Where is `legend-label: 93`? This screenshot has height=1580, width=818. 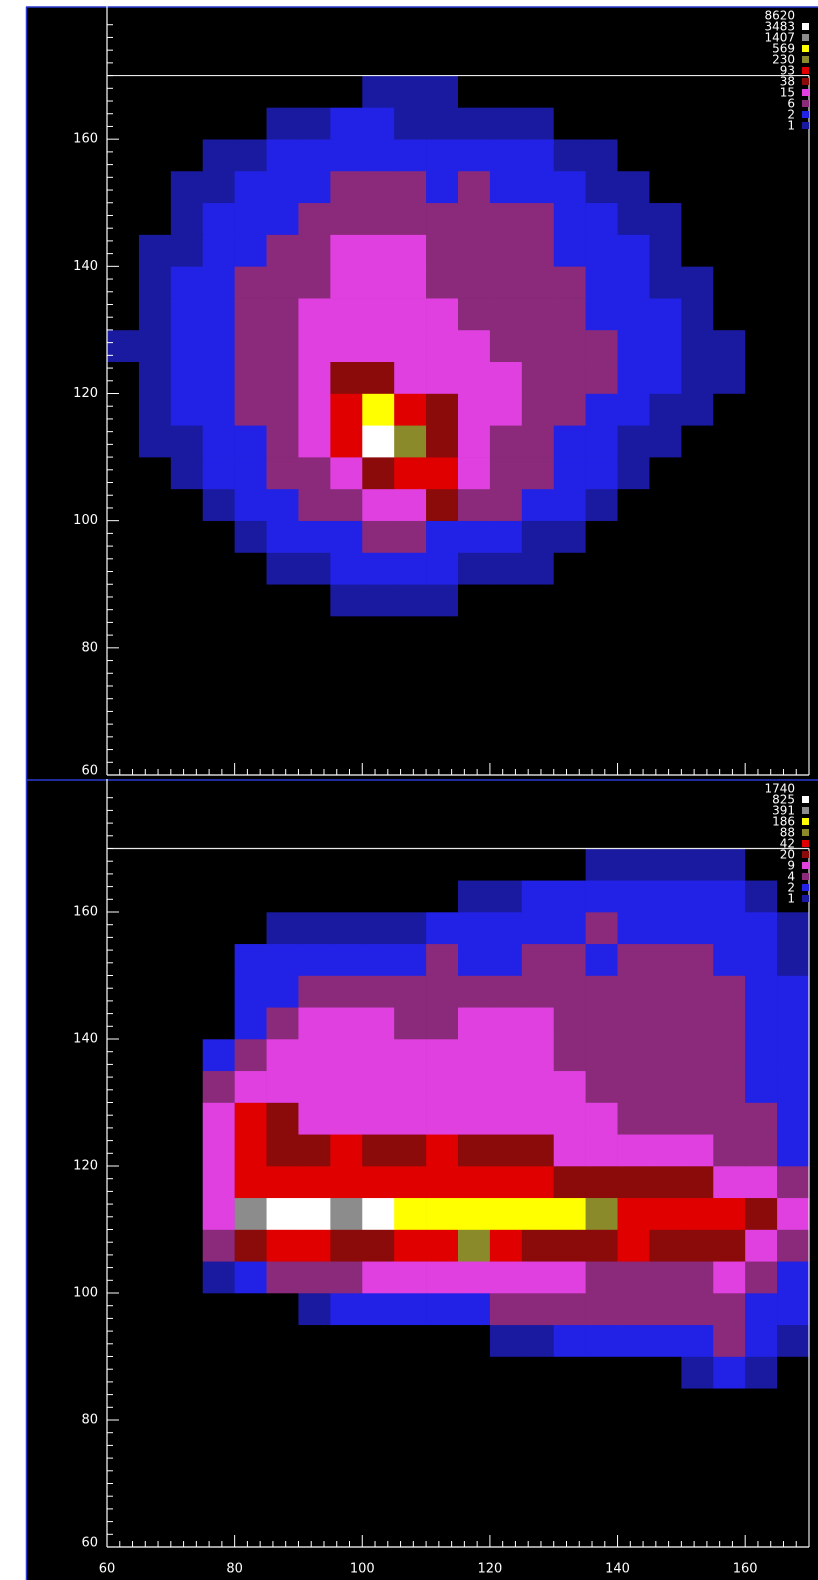 legend-label: 93 is located at coordinates (787, 71).